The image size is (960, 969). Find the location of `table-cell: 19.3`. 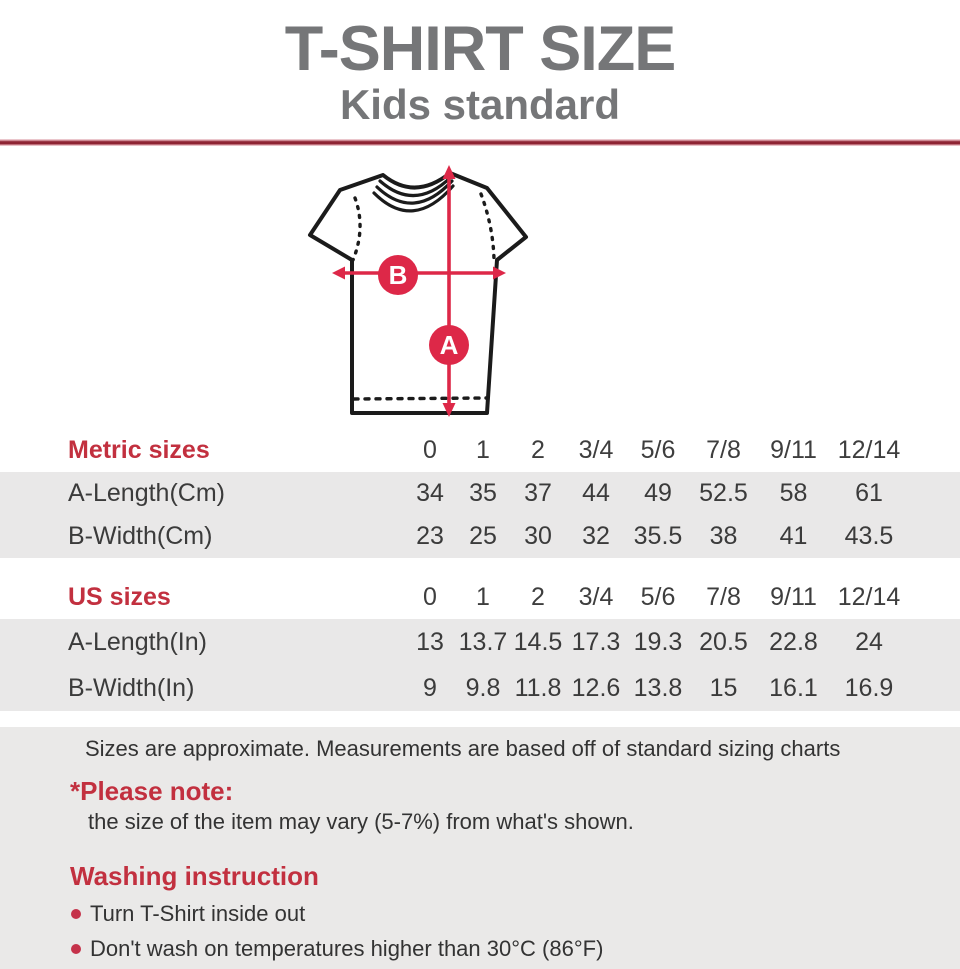

table-cell: 19.3 is located at coordinates (658, 641).